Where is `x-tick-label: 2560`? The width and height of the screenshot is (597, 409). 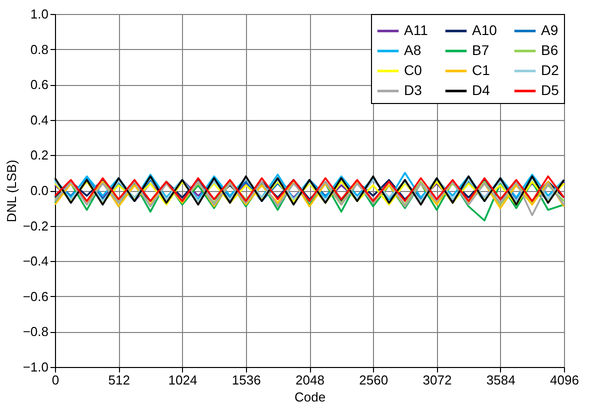
x-tick-label: 2560 is located at coordinates (373, 380).